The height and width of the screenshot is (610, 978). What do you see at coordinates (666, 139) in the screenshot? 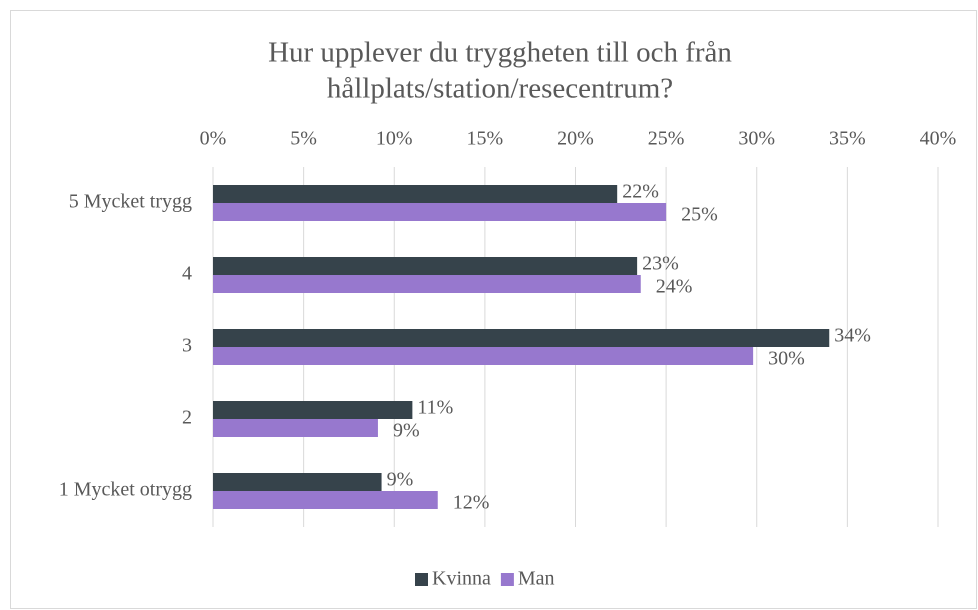
I see `x-tick-label: 25%` at bounding box center [666, 139].